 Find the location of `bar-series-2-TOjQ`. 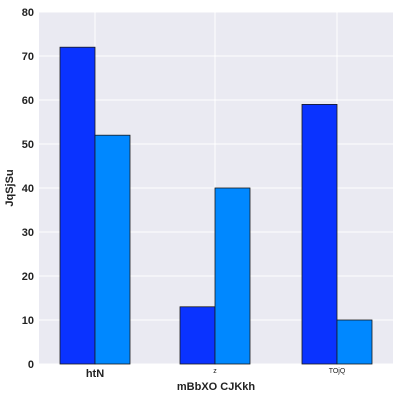

bar-series-2-TOjQ is located at coordinates (354, 342).